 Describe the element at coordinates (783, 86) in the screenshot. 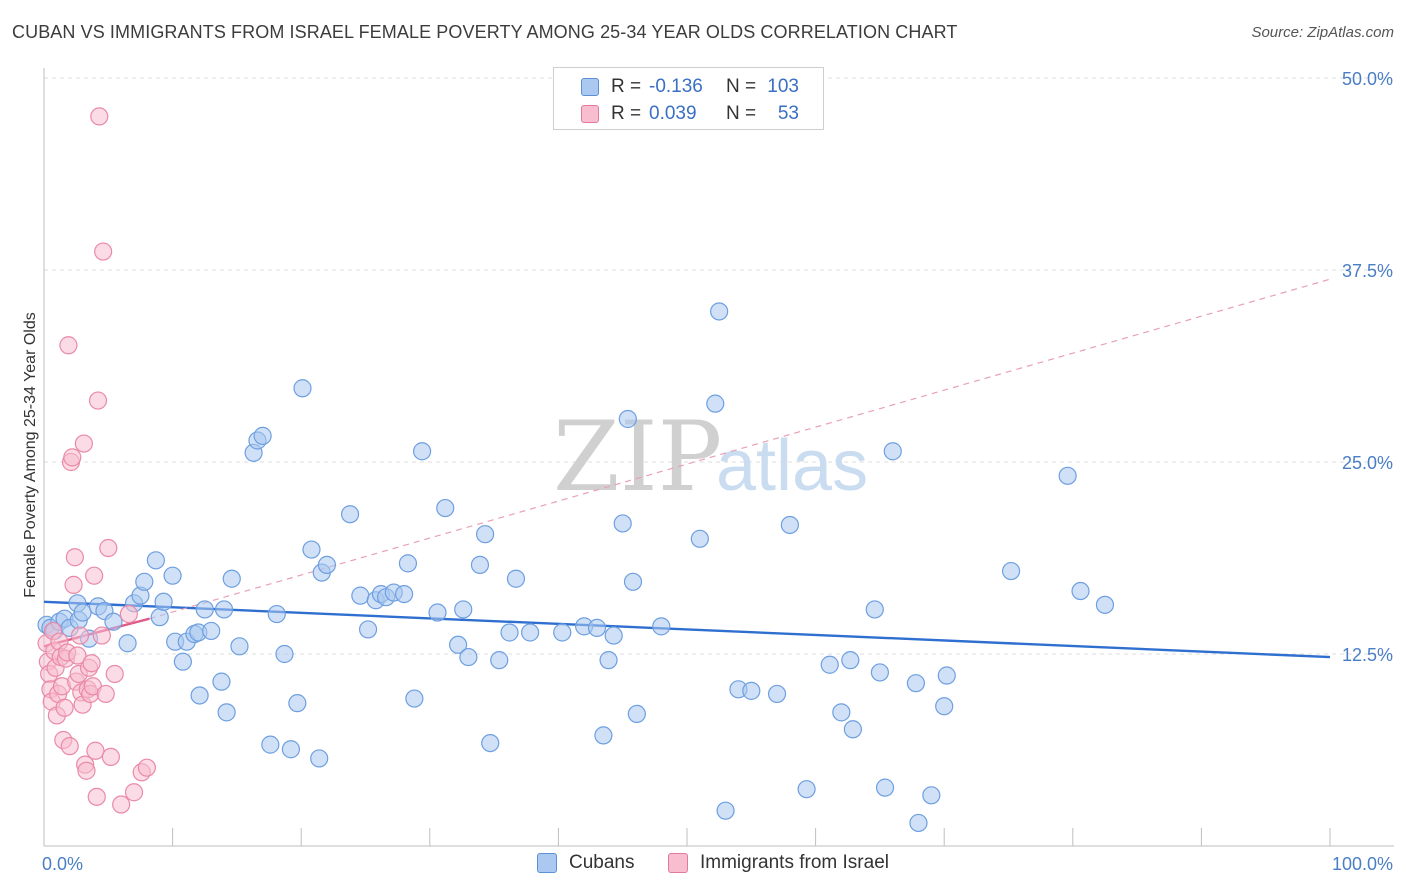

I see `legend-n-value: 103` at that location.